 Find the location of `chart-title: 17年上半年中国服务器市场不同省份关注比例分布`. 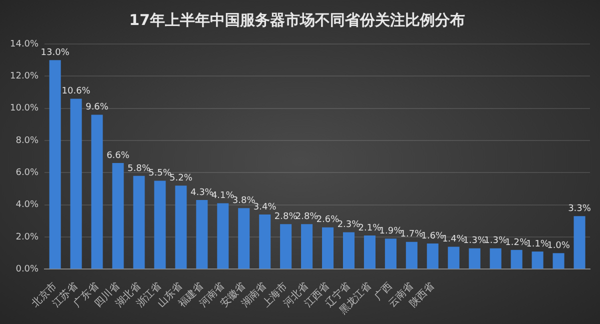

chart-title: 17年上半年中国服务器市场不同省份关注比例分布 is located at coordinates (297, 19).